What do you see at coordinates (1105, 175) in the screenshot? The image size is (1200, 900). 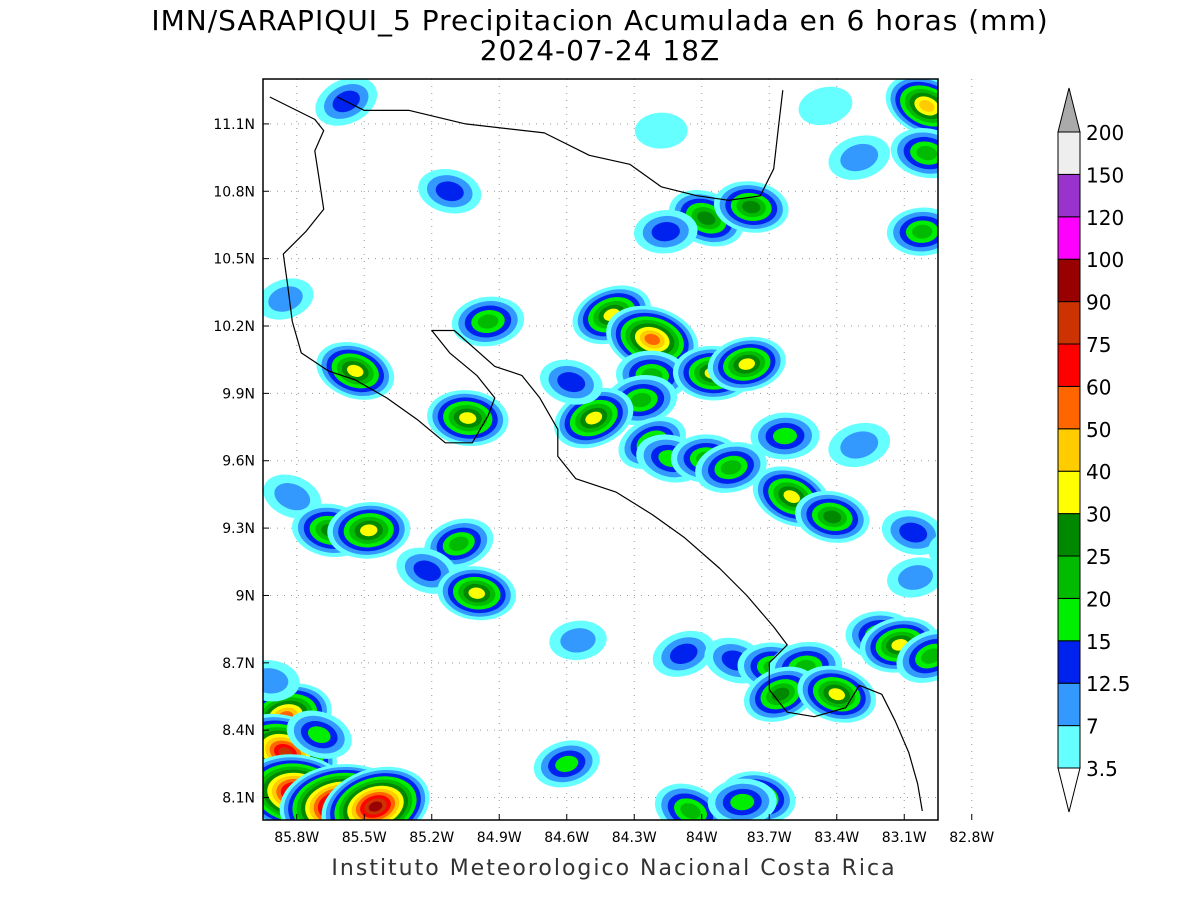 I see `colorbar-label: 150` at bounding box center [1105, 175].